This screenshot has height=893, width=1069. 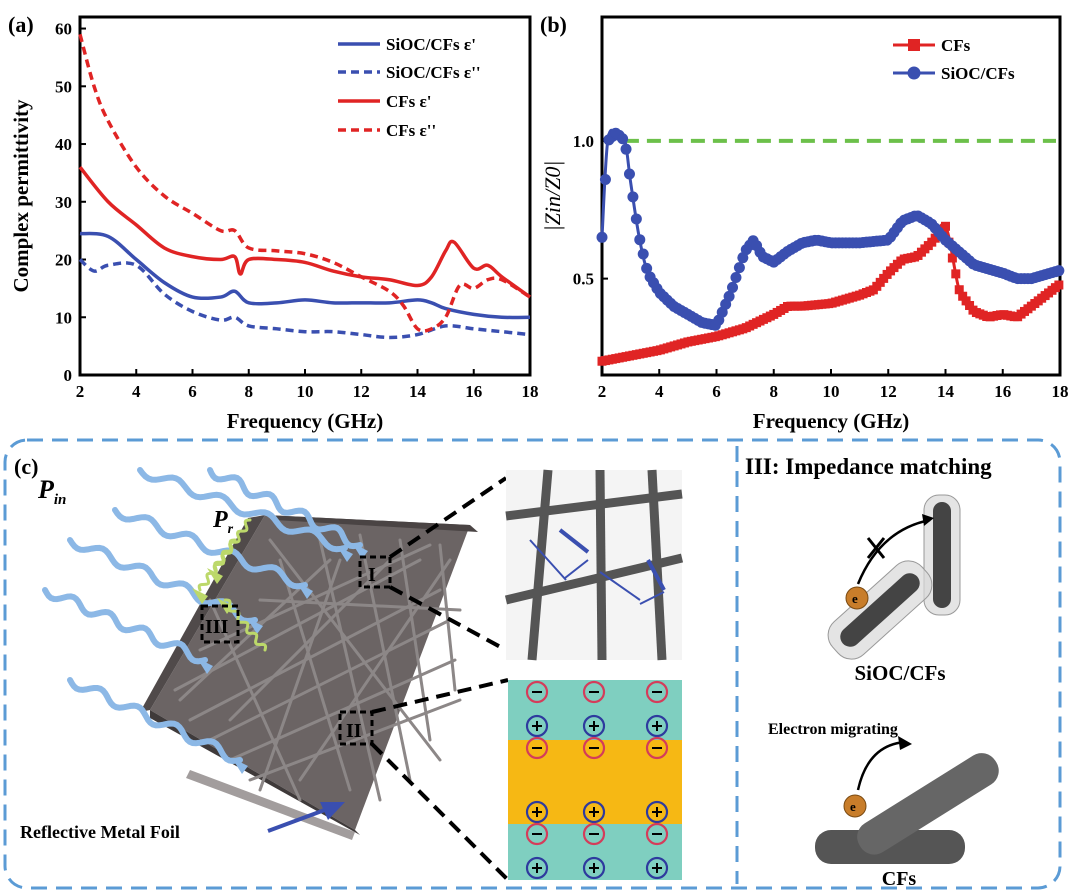 What do you see at coordinates (868, 466) in the screenshot?
I see `impedance-title: III: Impedance matching` at bounding box center [868, 466].